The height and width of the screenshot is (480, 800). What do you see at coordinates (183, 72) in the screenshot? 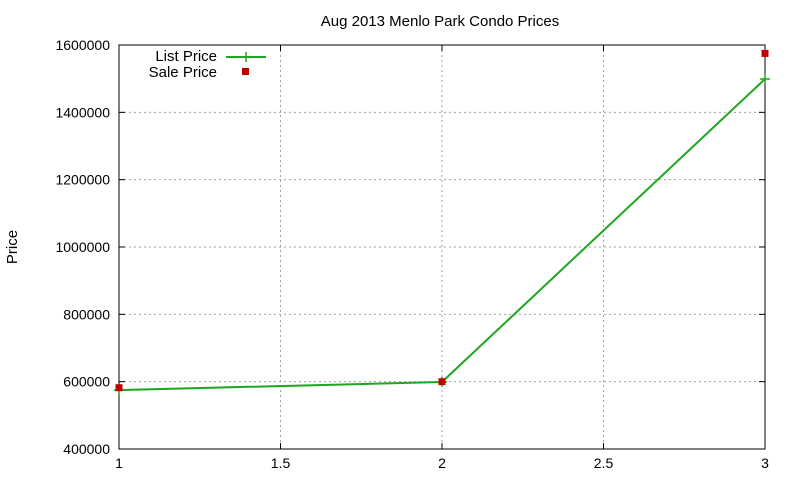
I see `legend-label-sale-price: Sale Price` at bounding box center [183, 72].